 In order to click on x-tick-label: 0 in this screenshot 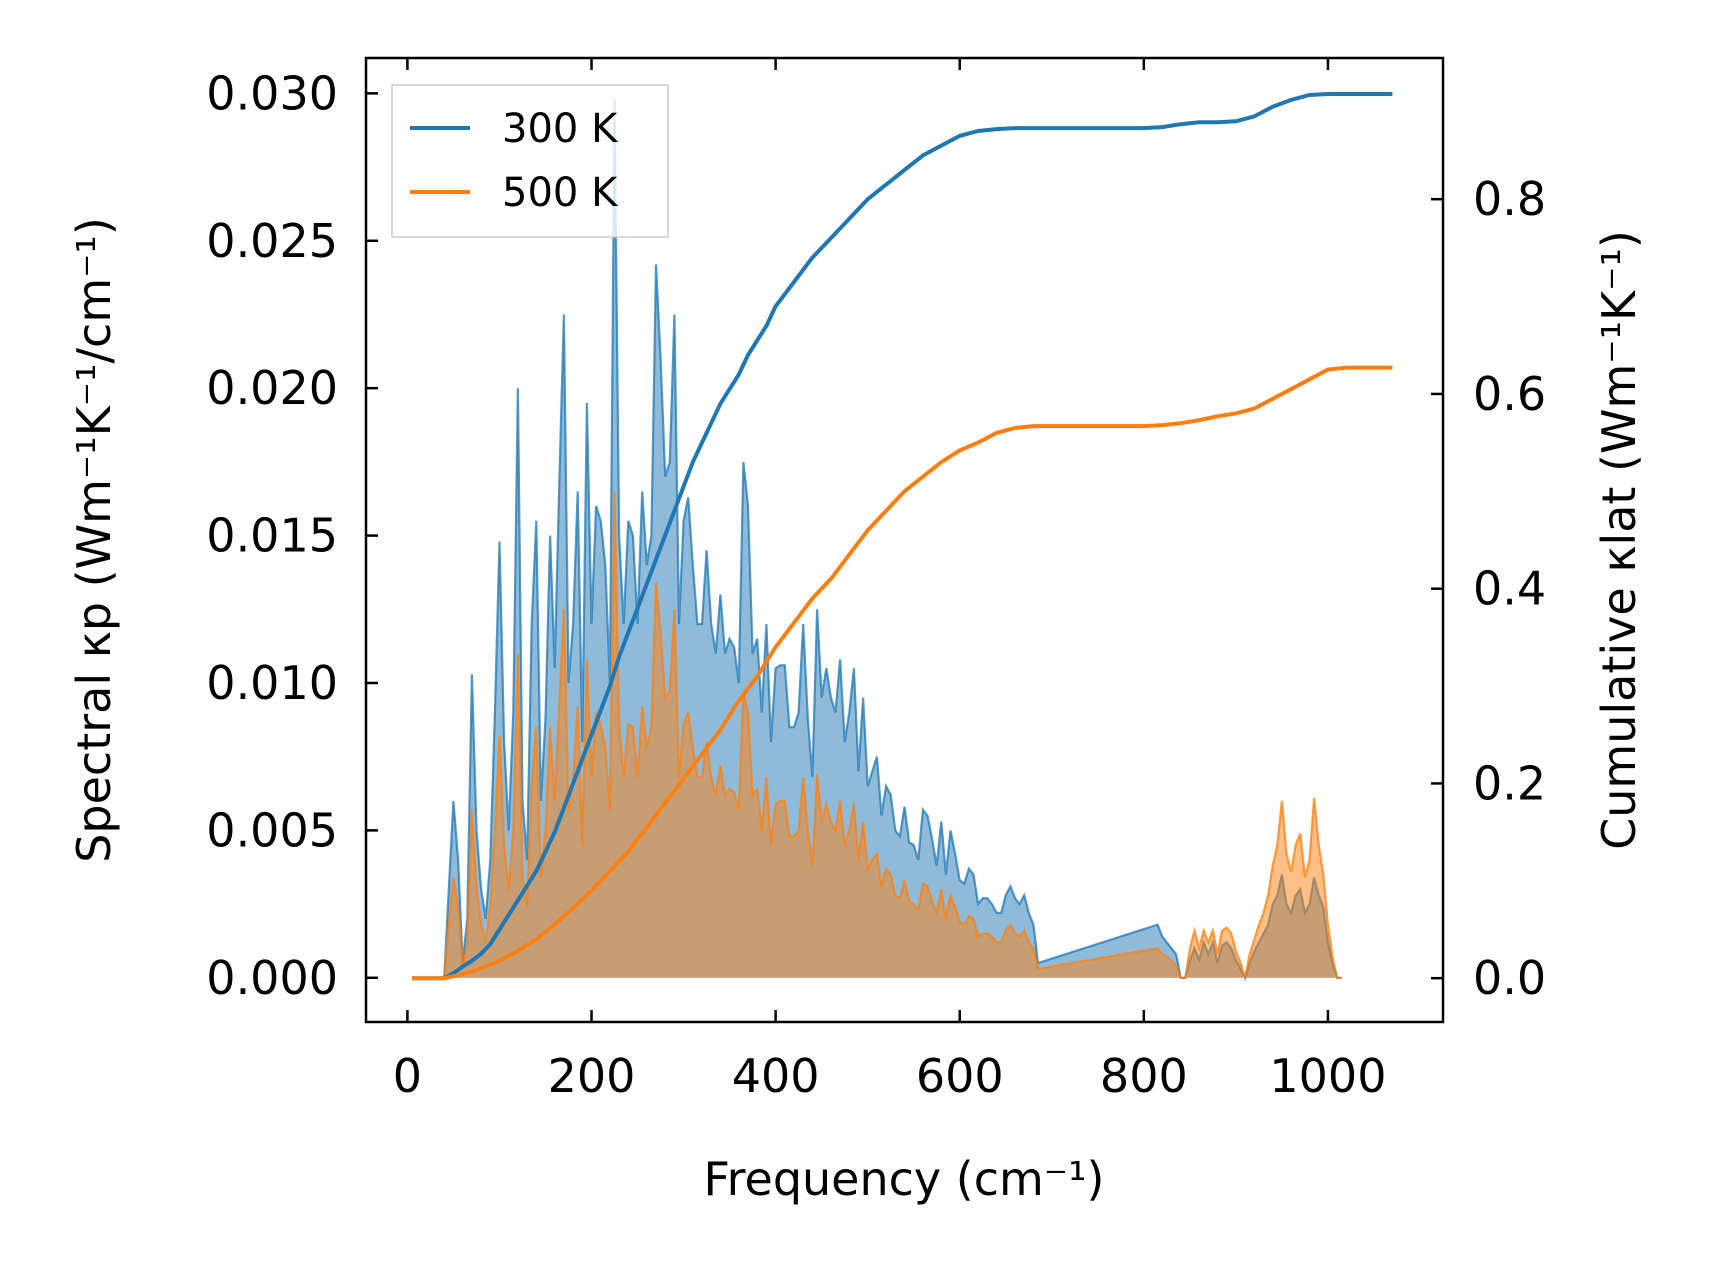, I will do `click(407, 1076)`.